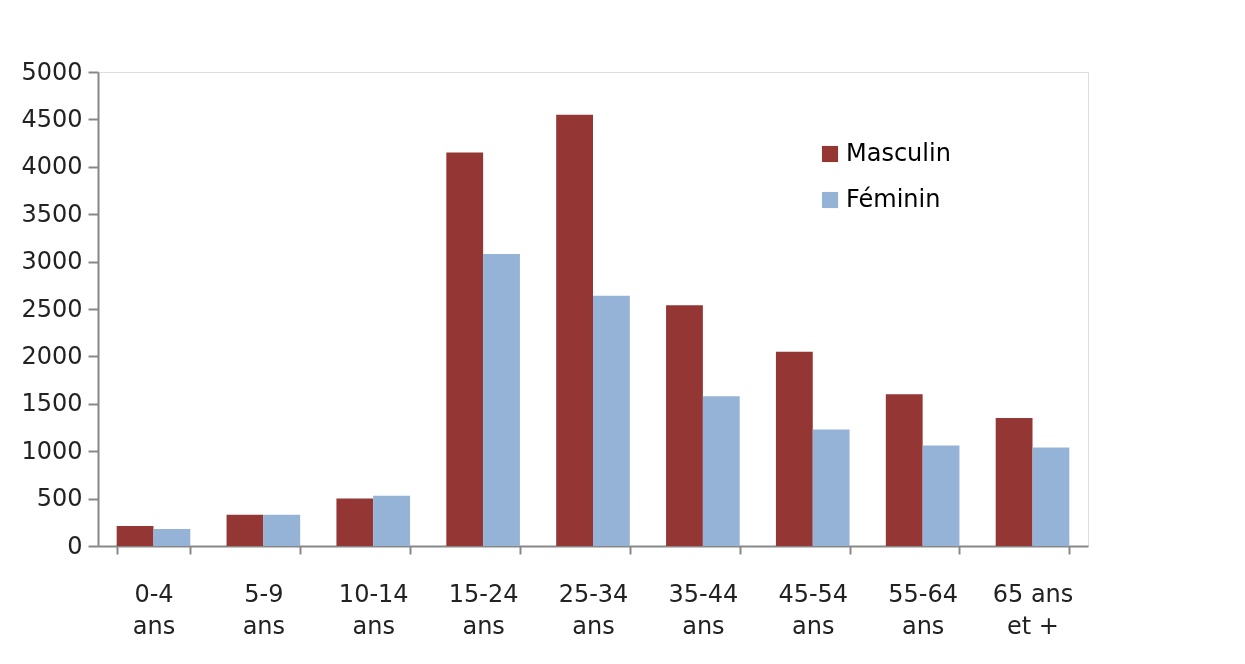 This screenshot has width=1245, height=664. I want to click on legend-label: Masculin, so click(898, 153).